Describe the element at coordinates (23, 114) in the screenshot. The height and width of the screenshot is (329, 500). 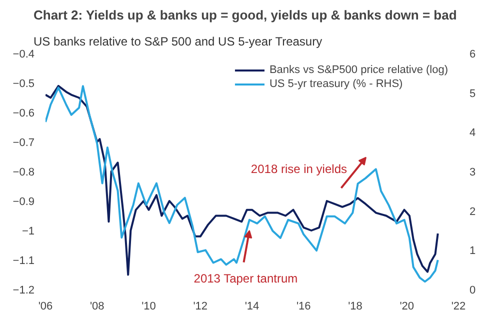
I see `y-tick-label: −0.6` at that location.